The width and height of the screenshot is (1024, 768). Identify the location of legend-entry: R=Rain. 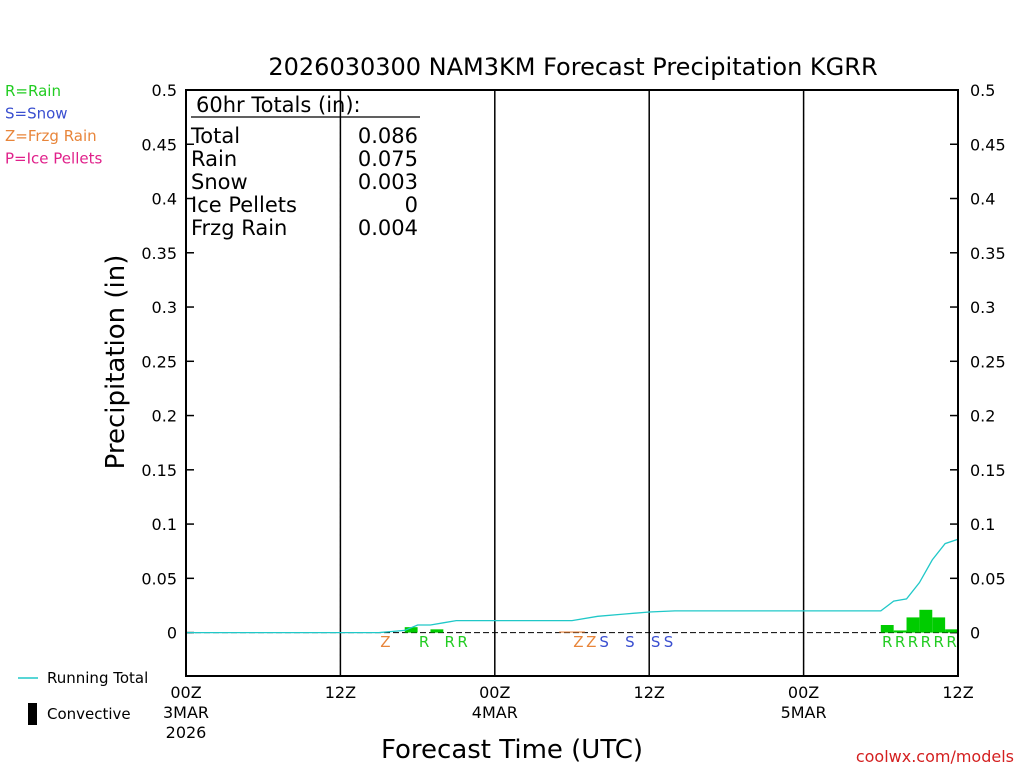
(33, 91).